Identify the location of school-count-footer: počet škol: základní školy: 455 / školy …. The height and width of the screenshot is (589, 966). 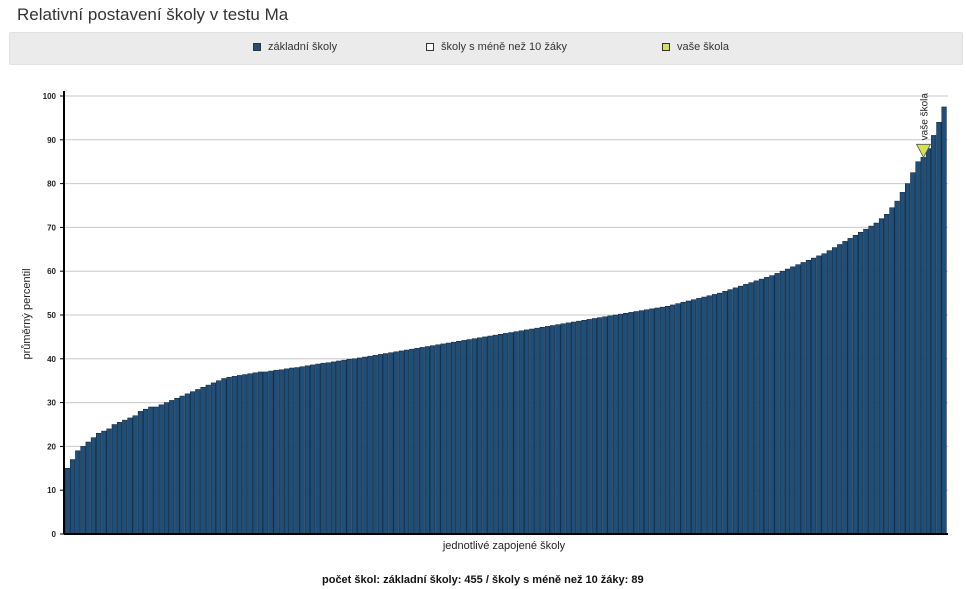
(483, 580).